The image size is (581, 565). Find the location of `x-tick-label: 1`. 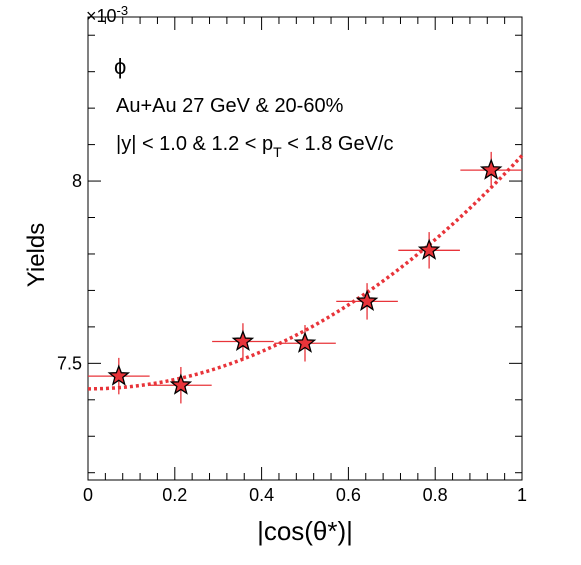

x-tick-label: 1 is located at coordinates (522, 495).